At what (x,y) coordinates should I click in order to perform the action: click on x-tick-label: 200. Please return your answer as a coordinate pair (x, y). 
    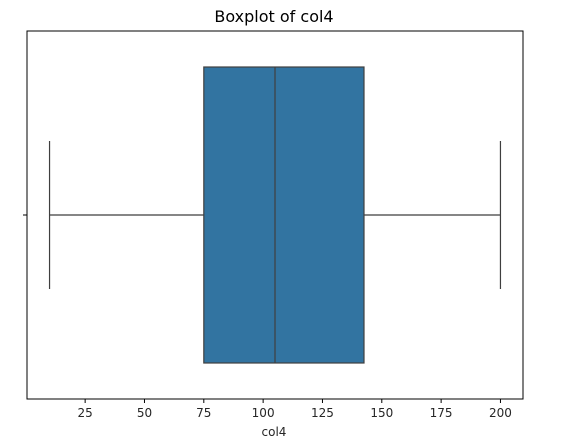
    Looking at the image, I should click on (500, 413).